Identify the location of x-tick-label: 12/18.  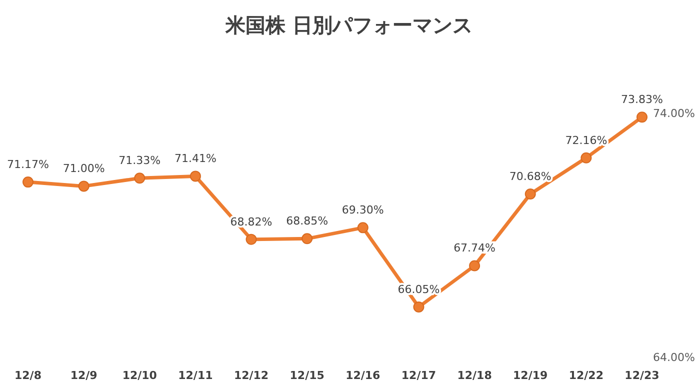
(474, 375).